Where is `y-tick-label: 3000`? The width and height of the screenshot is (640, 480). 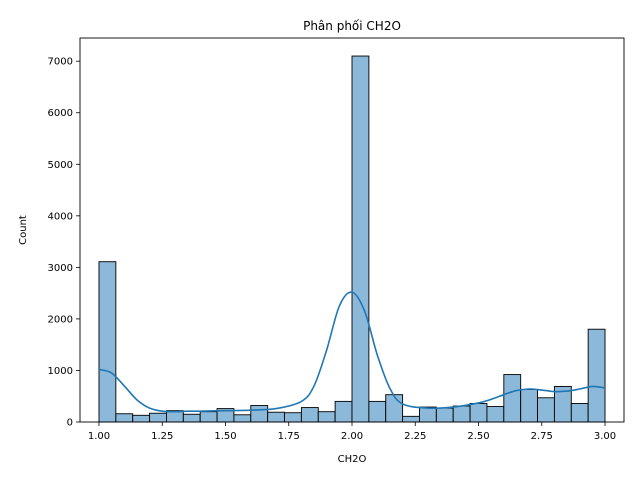
y-tick-label: 3000 is located at coordinates (60, 268).